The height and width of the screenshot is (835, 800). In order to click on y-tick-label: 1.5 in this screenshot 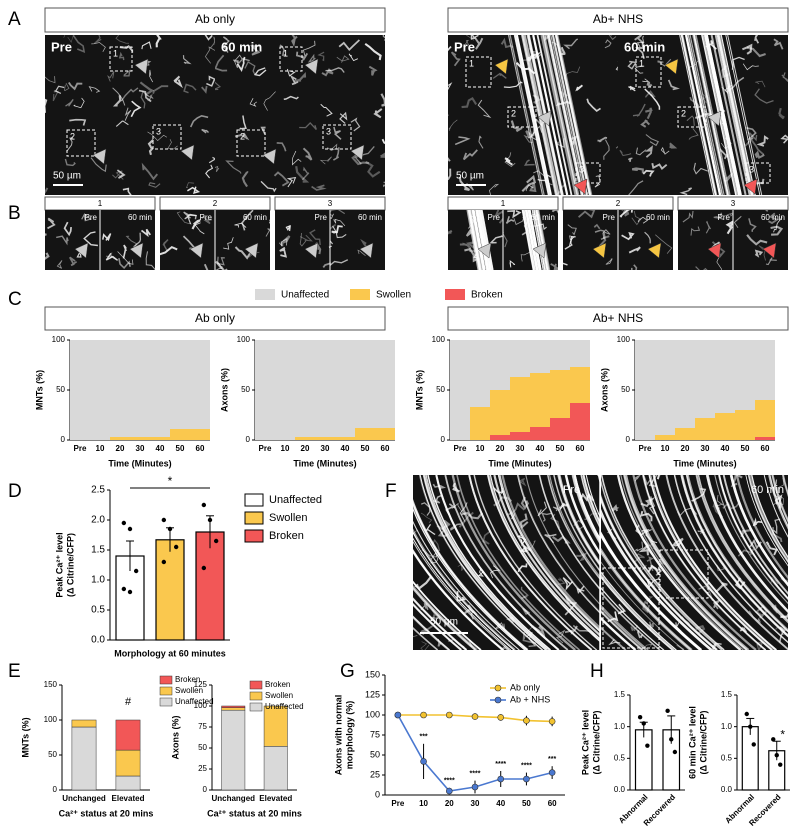, I will do `click(620, 694)`.